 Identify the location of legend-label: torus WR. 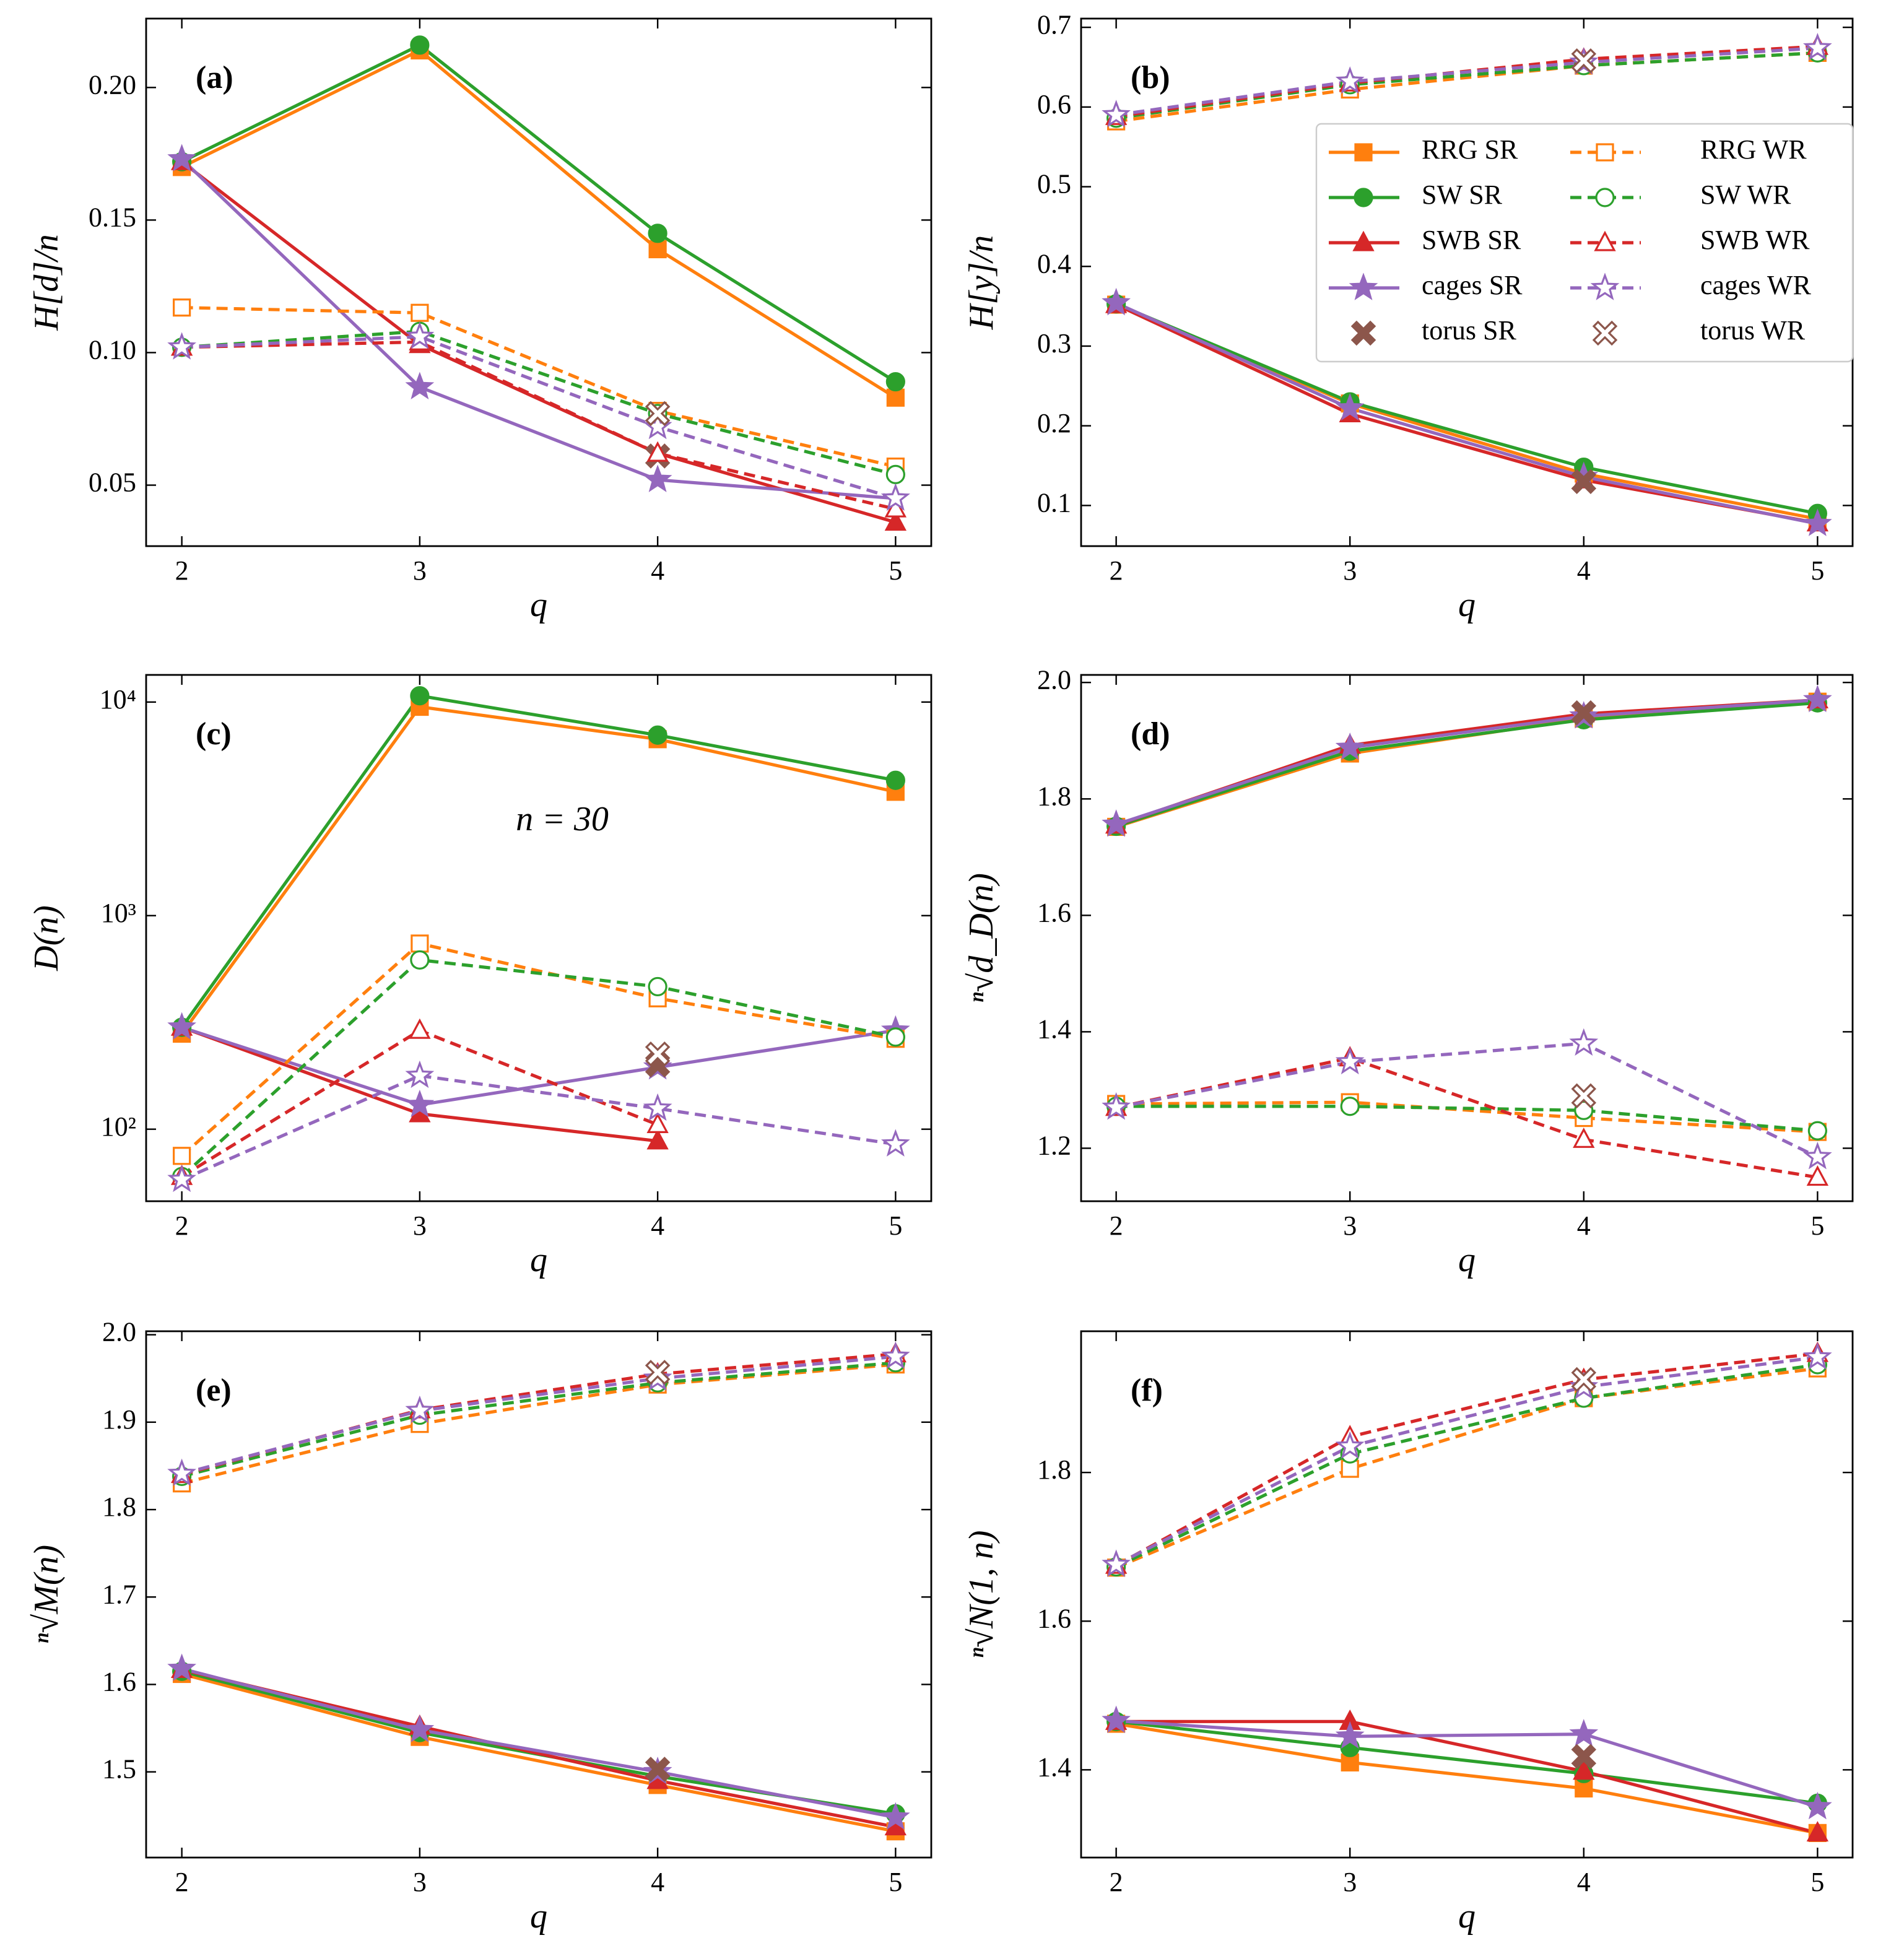
(1753, 330).